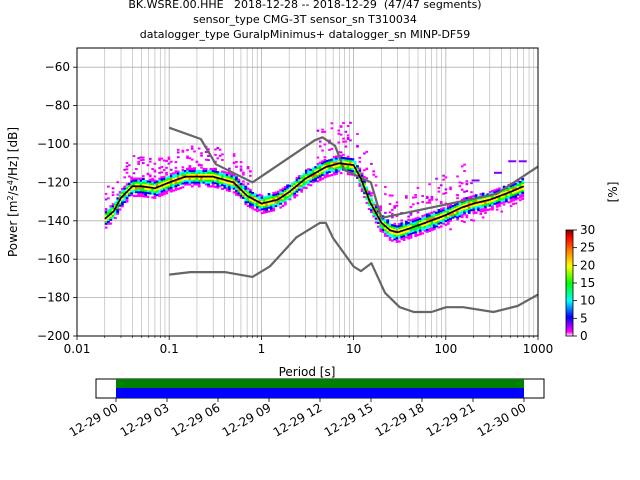 This screenshot has height=480, width=640. Describe the element at coordinates (349, 419) in the screenshot. I see `timeline-tick-label: 12-29 15` at that location.